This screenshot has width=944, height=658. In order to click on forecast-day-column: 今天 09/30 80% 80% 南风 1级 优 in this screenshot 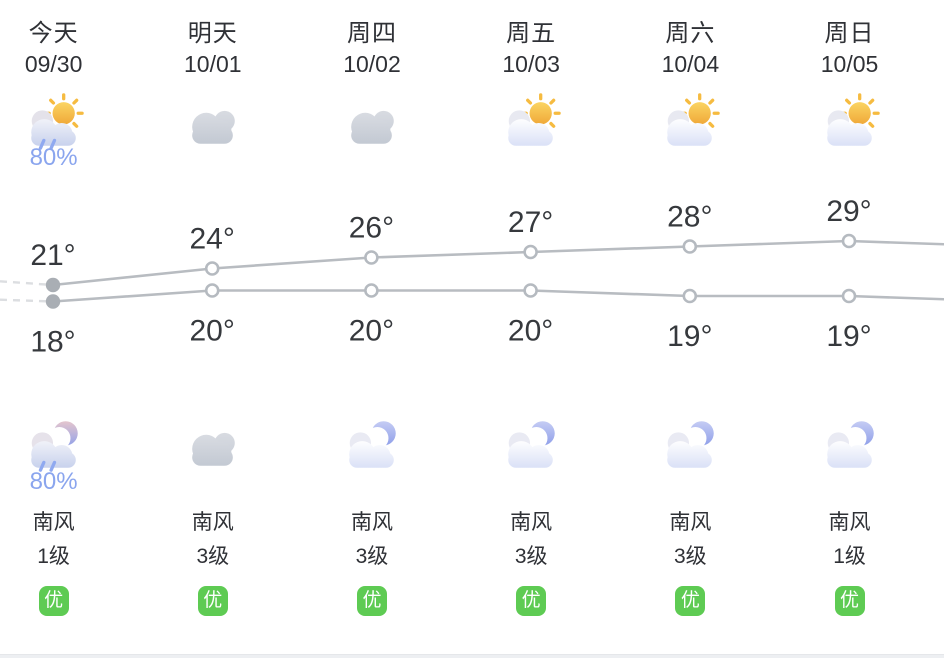, I will do `click(66, 329)`.